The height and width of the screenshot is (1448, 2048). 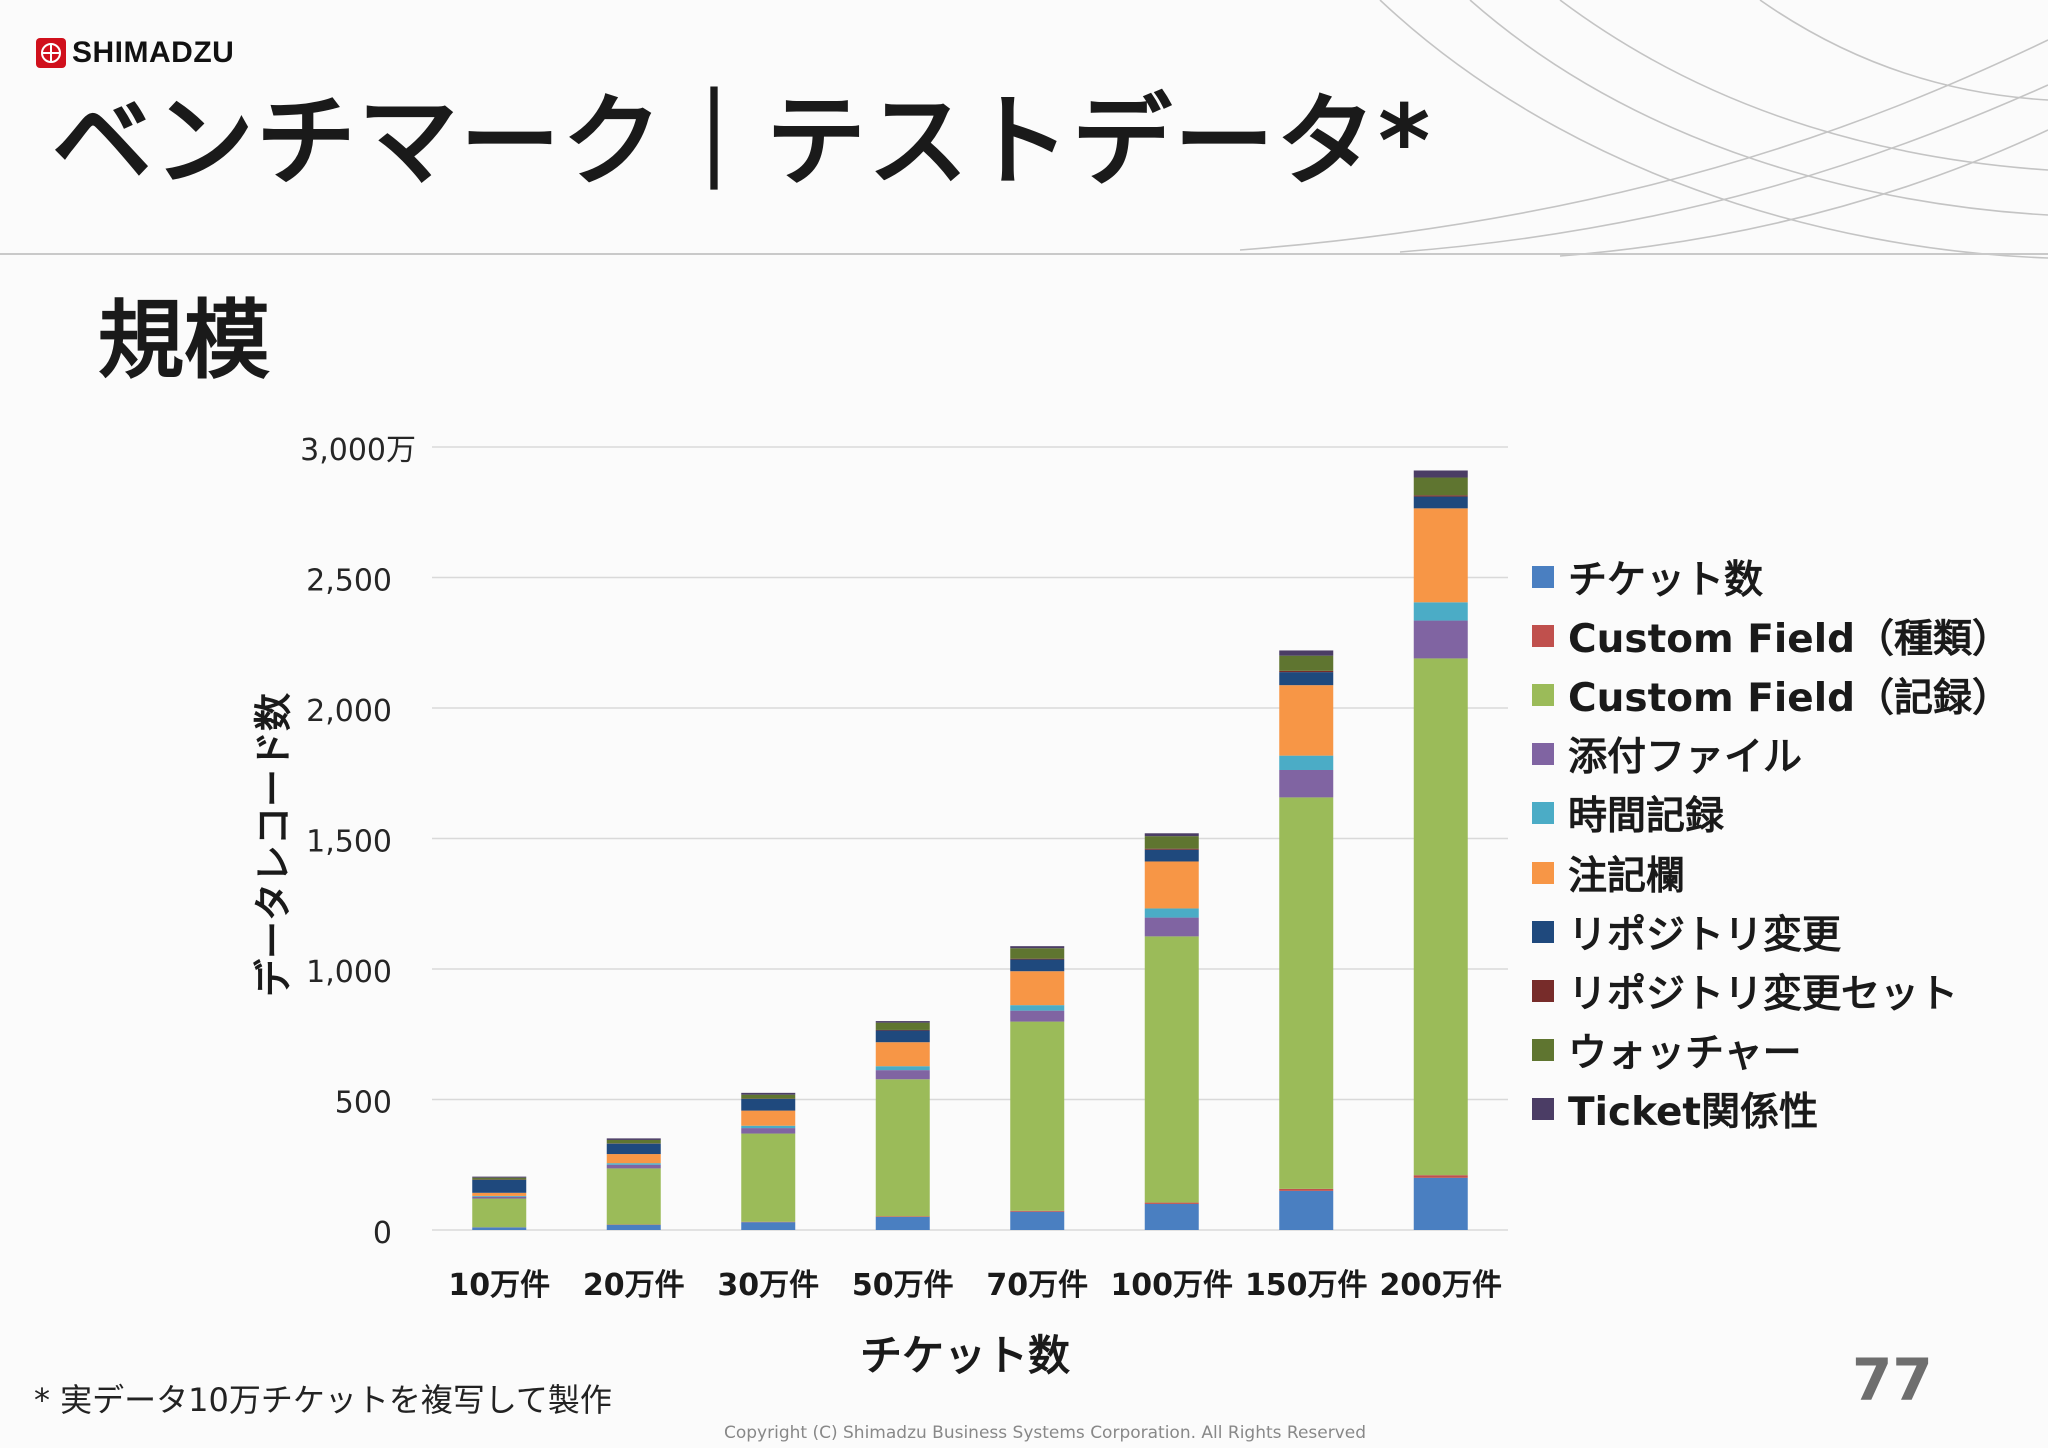 What do you see at coordinates (1627, 876) in the screenshot?
I see `legend-label: 注記欄` at bounding box center [1627, 876].